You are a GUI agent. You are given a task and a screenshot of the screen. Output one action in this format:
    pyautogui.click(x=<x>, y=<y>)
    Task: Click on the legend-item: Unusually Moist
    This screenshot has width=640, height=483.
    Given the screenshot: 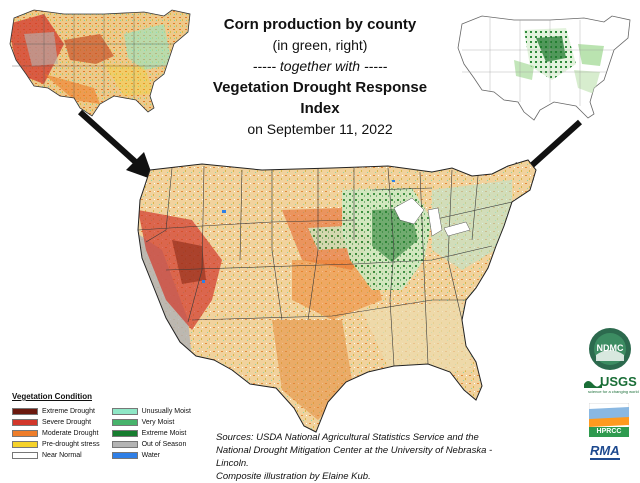 What is the action you would take?
    pyautogui.click(x=151, y=411)
    